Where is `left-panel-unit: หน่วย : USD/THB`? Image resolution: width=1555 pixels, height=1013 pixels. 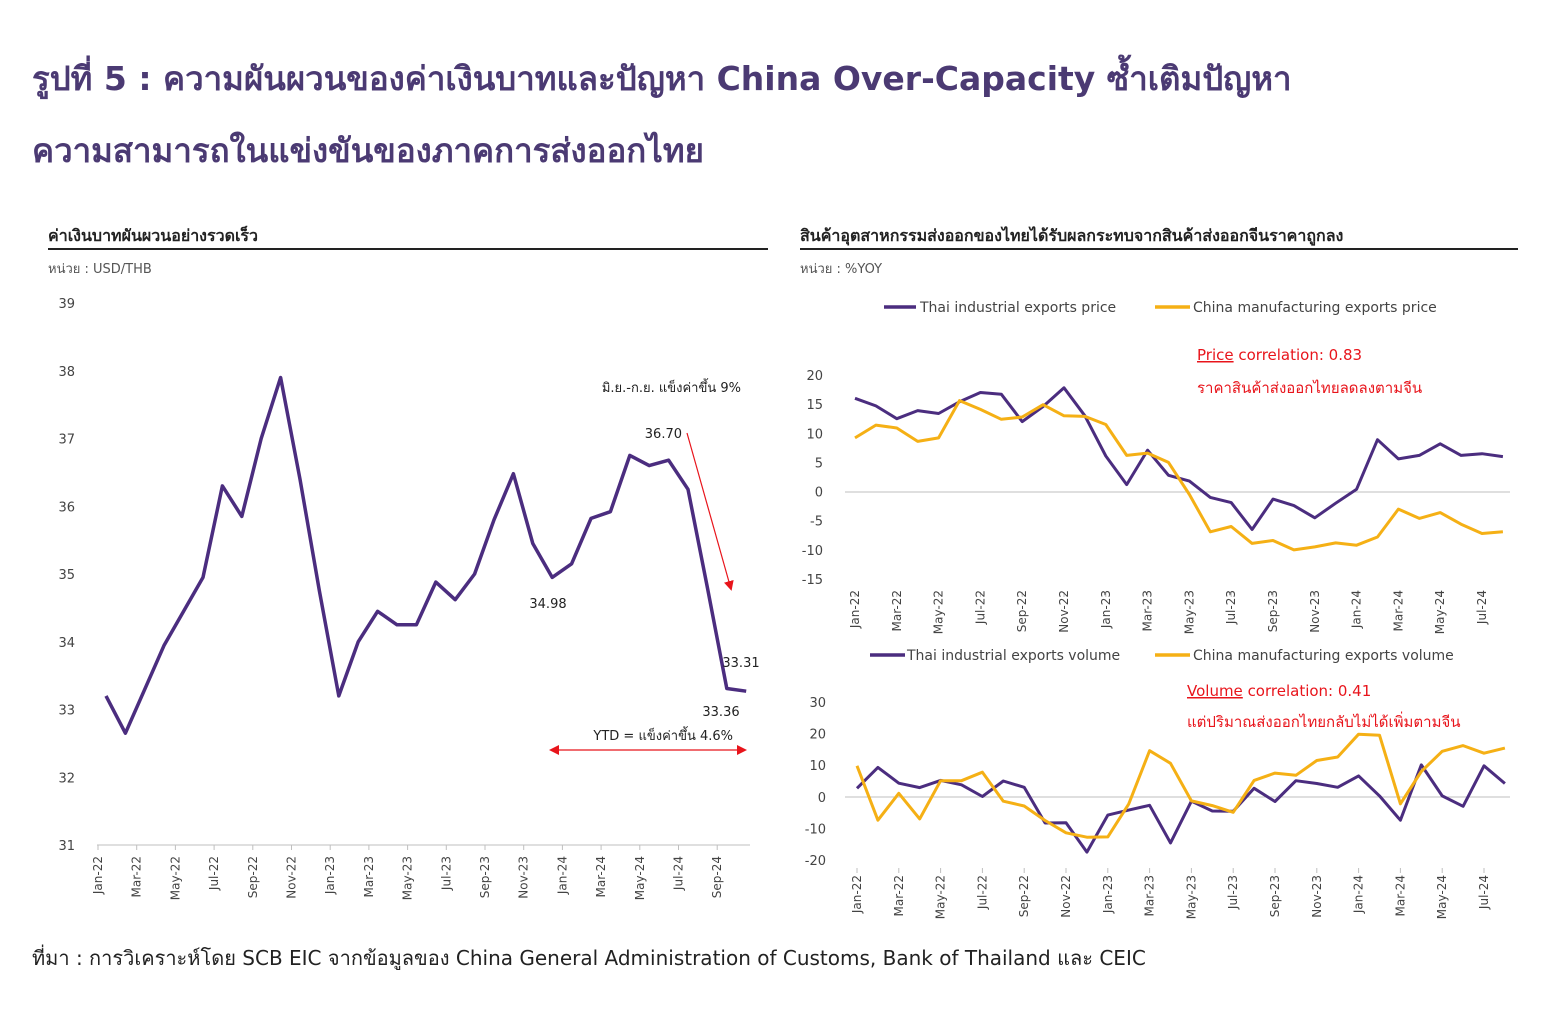
left-panel-unit: หน่วย : USD/THB is located at coordinates (100, 269).